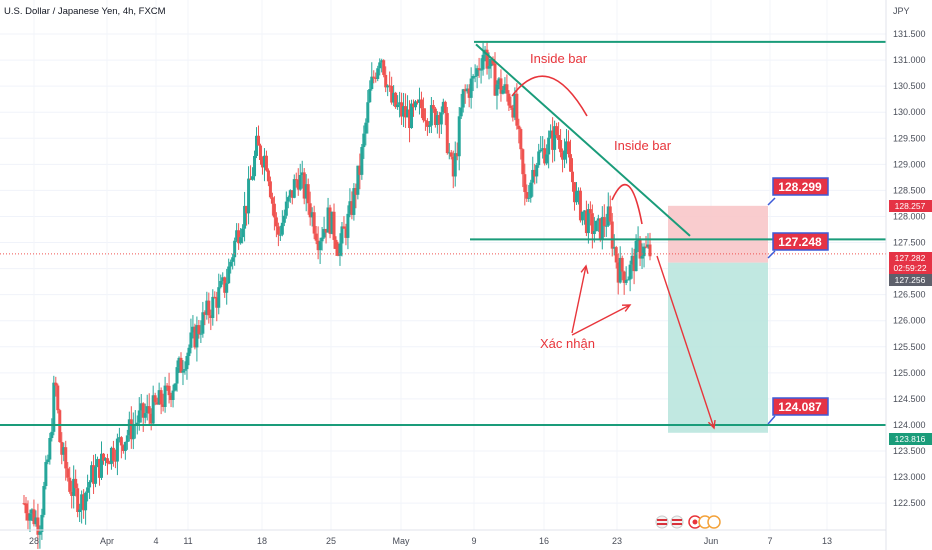 This screenshot has height=550, width=932. Describe the element at coordinates (617, 541) in the screenshot. I see `x-tick-label: 23` at that location.